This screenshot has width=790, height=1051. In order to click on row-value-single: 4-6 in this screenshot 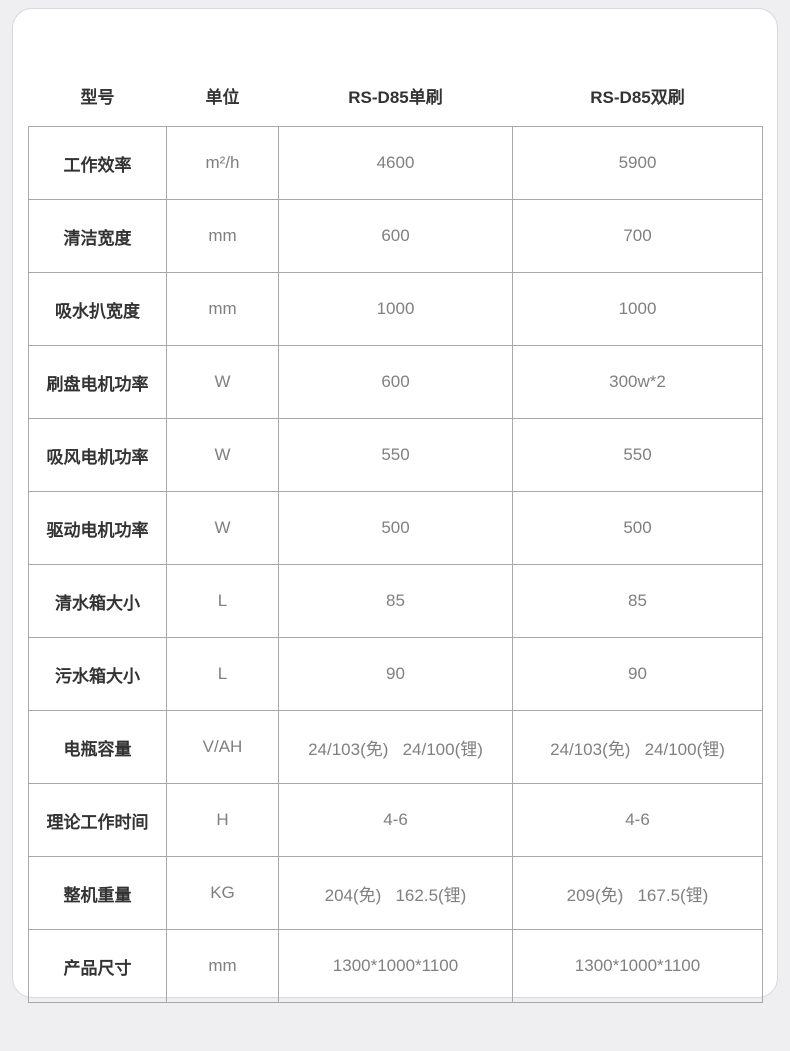, I will do `click(395, 820)`.